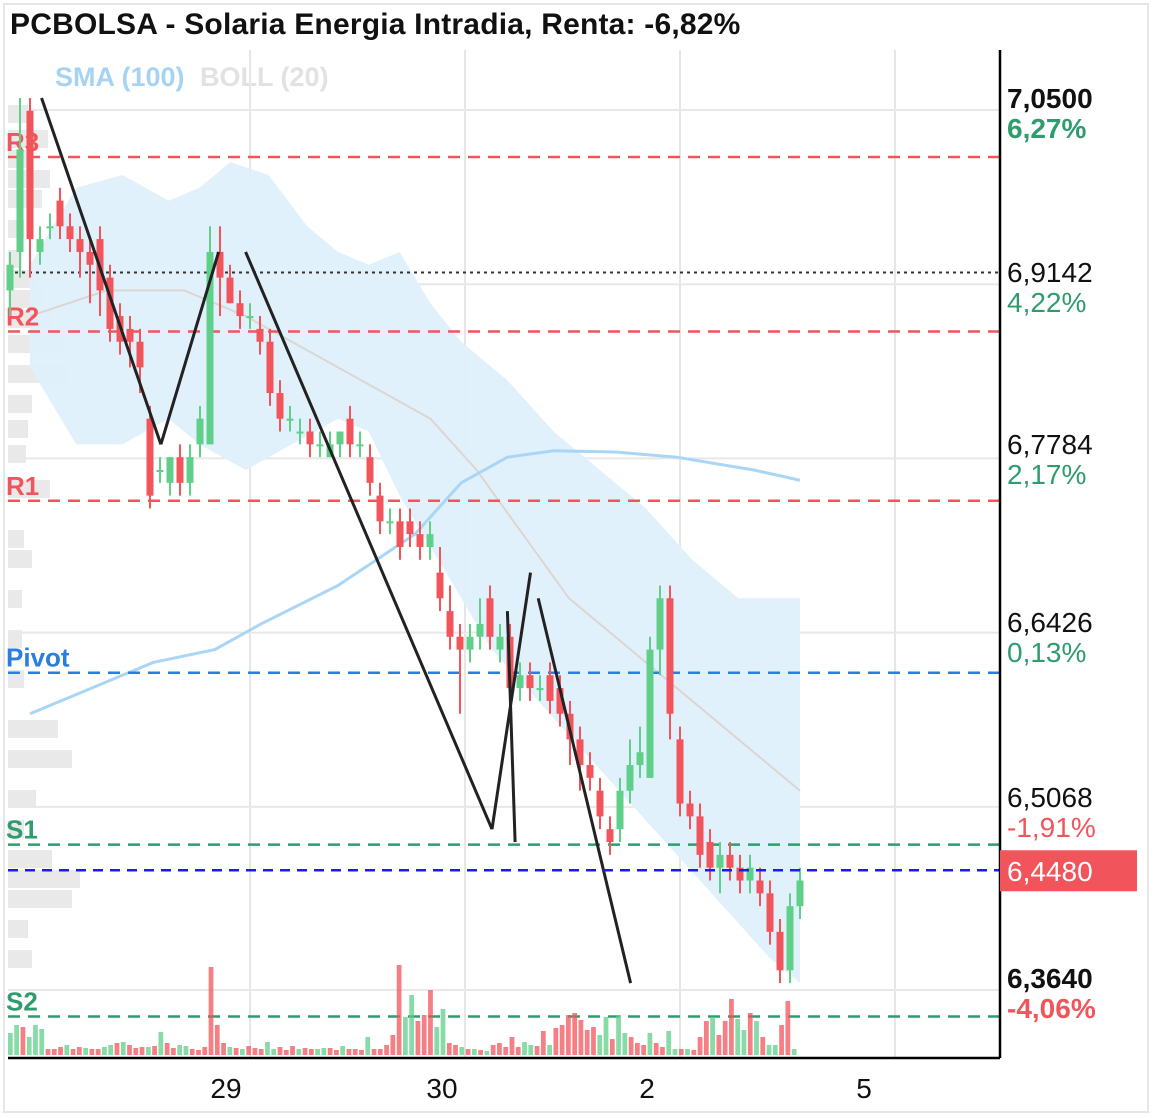 This screenshot has height=1118, width=1154. Describe the element at coordinates (264, 77) in the screenshot. I see `legend-boll: BOLL (20)` at that location.